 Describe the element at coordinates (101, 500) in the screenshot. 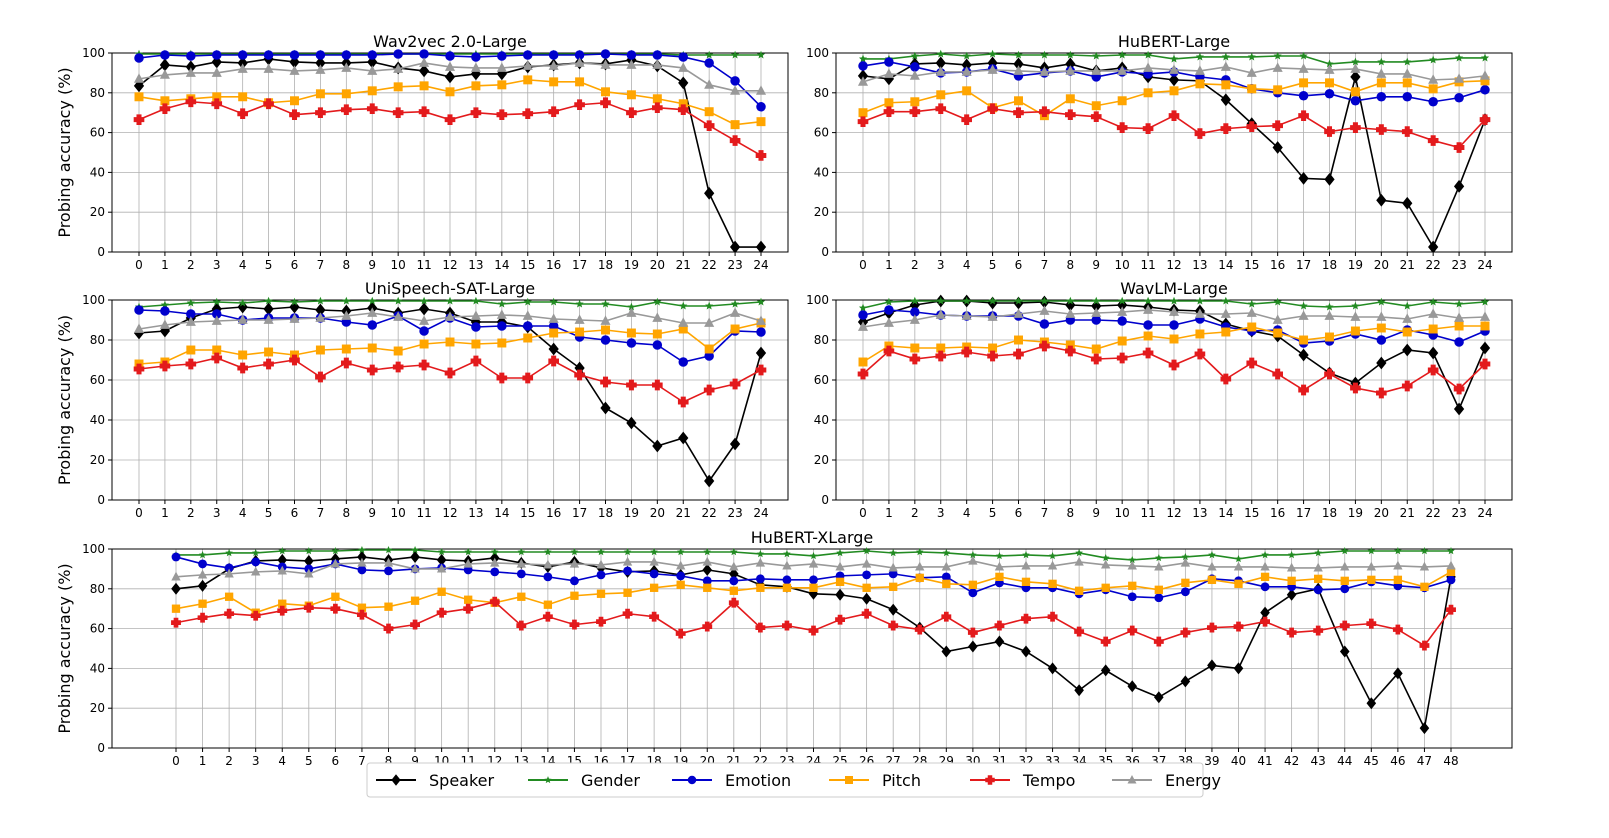

I see `y-tick-label: 0` at that location.